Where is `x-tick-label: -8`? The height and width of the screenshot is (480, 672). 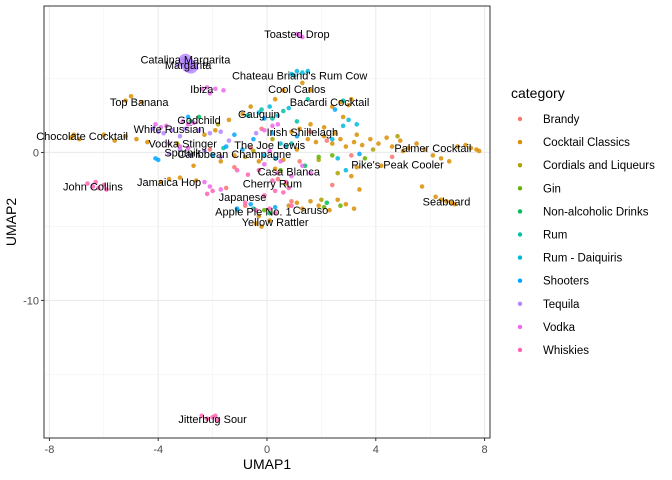 x-tick-label: -8 is located at coordinates (50, 450).